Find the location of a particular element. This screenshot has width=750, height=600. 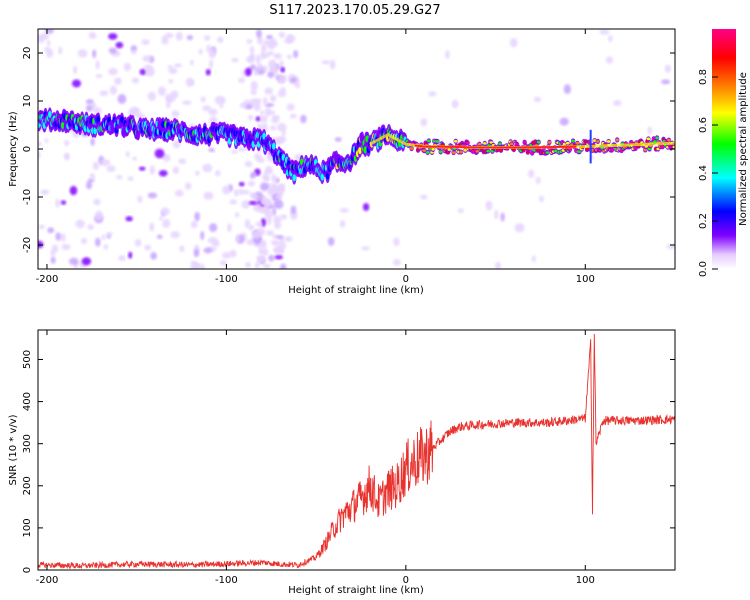

figure-title: S117.2023.170.05.29.G27 is located at coordinates (354, 10).